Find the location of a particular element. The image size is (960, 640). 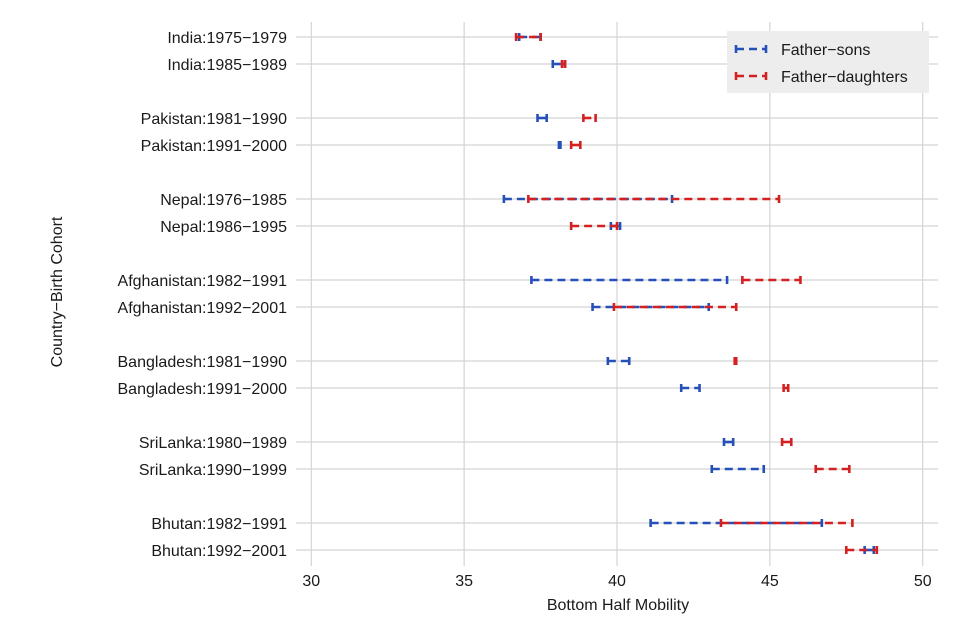

y-tick-label: Afghanistan:1982−1991 is located at coordinates (203, 281).